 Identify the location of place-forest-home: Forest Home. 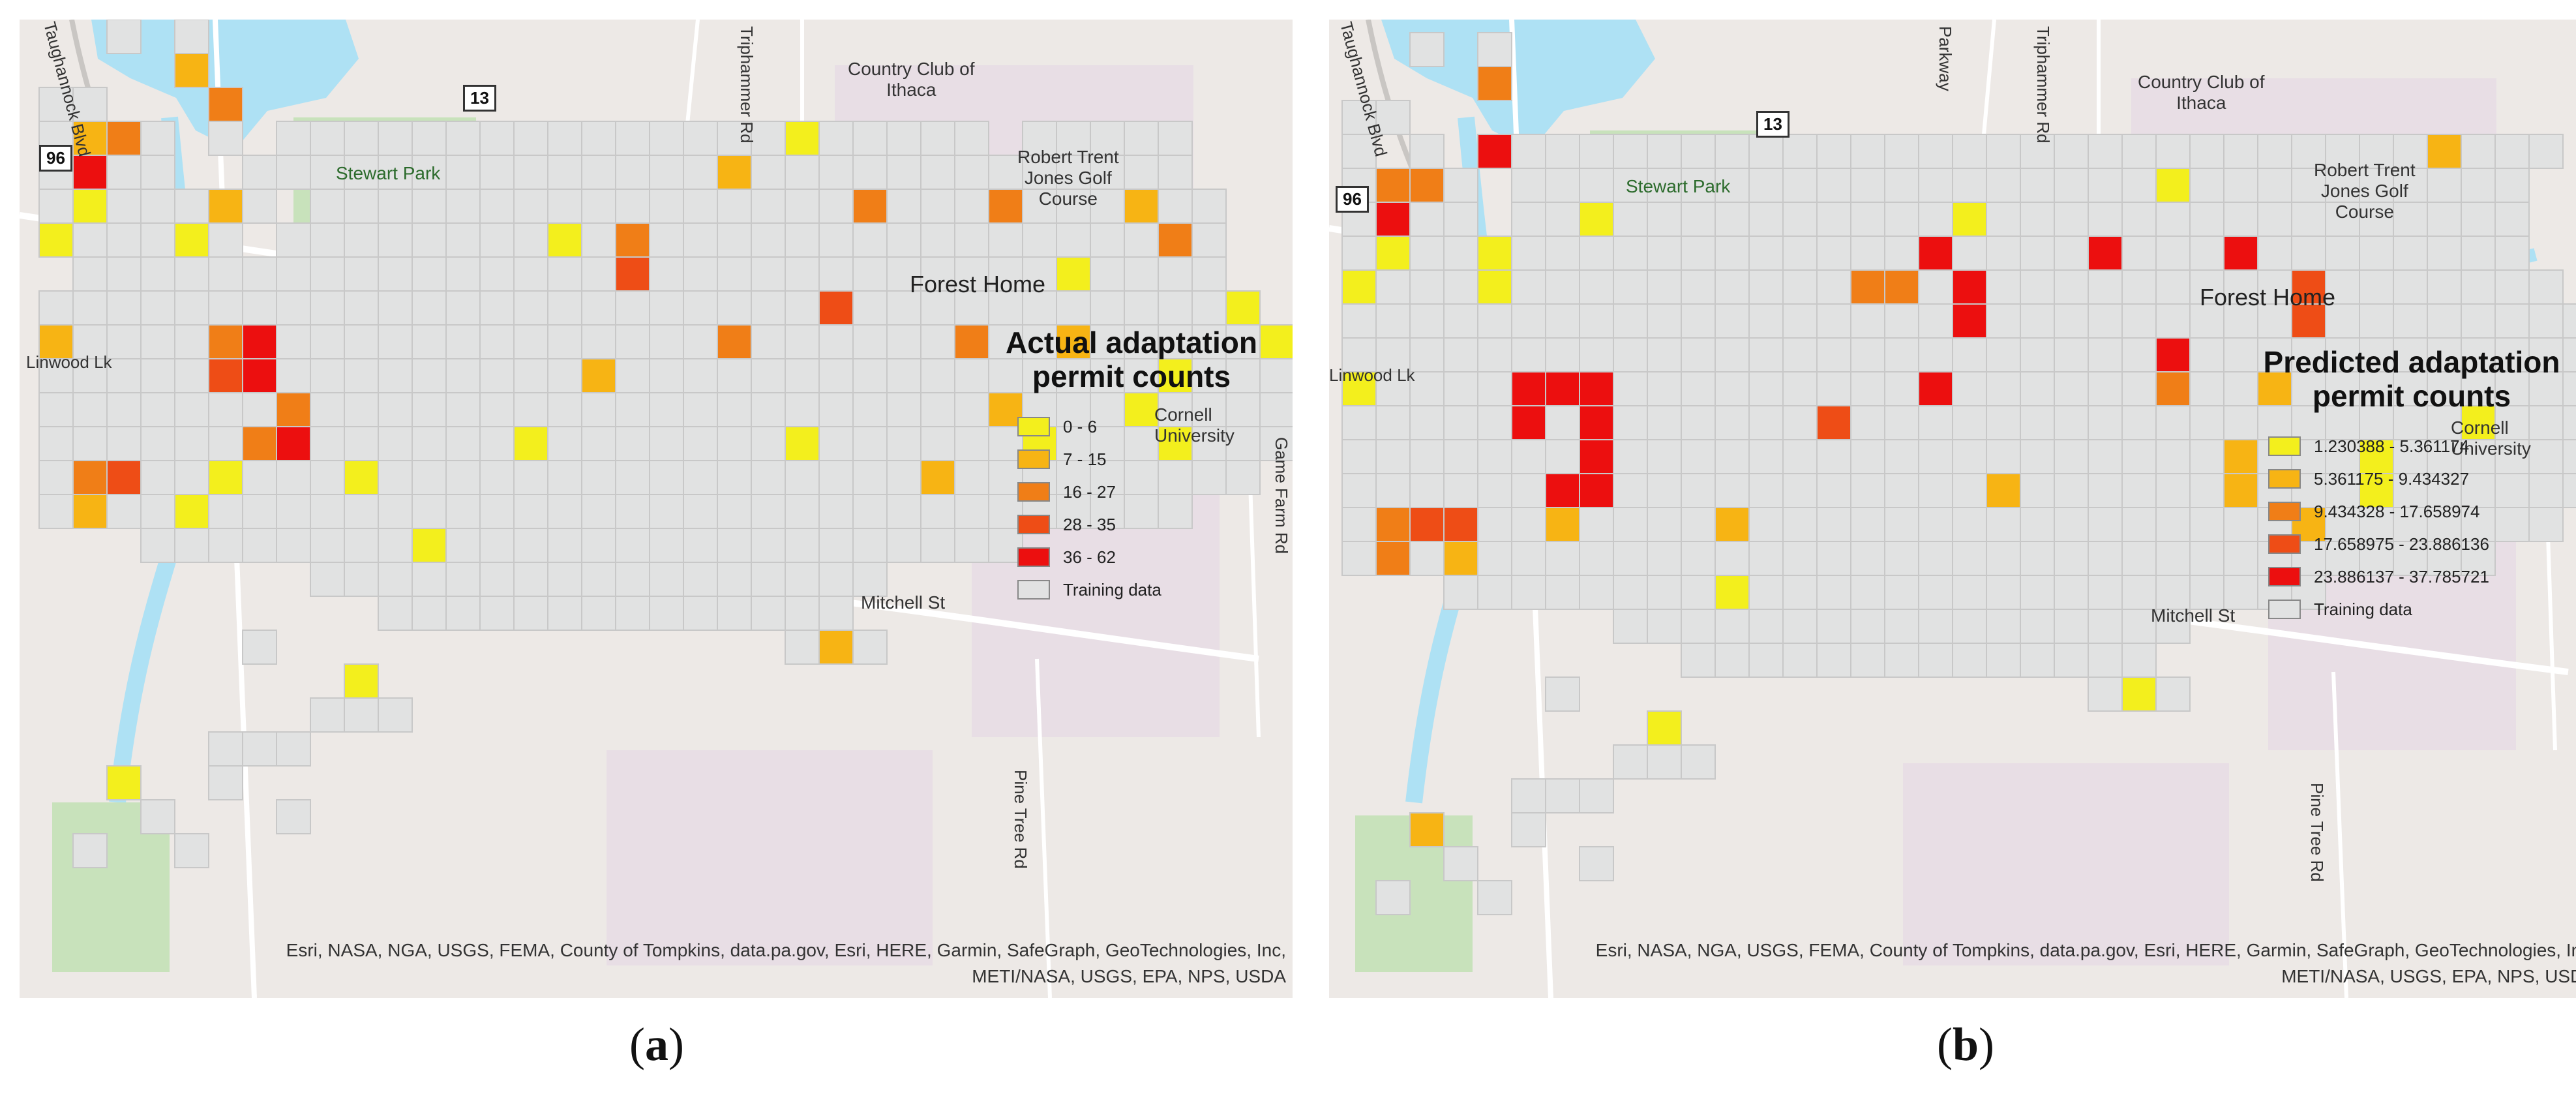
(978, 284).